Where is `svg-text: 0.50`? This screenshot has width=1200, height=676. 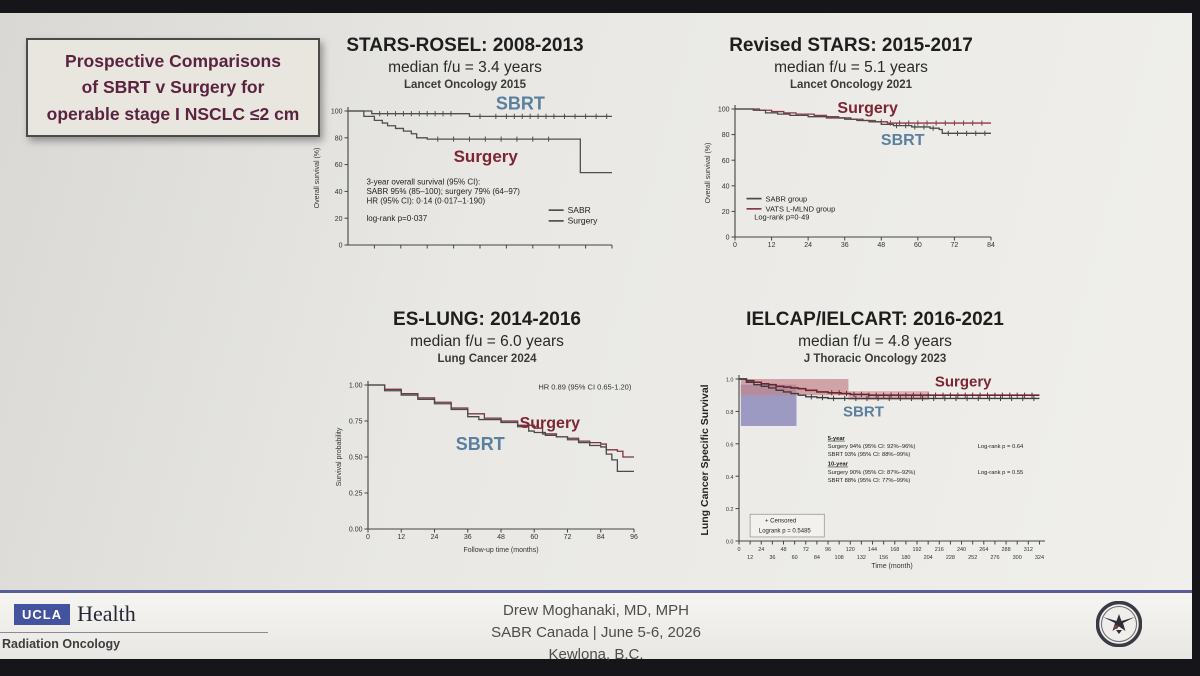
svg-text: 0.50 is located at coordinates (356, 458).